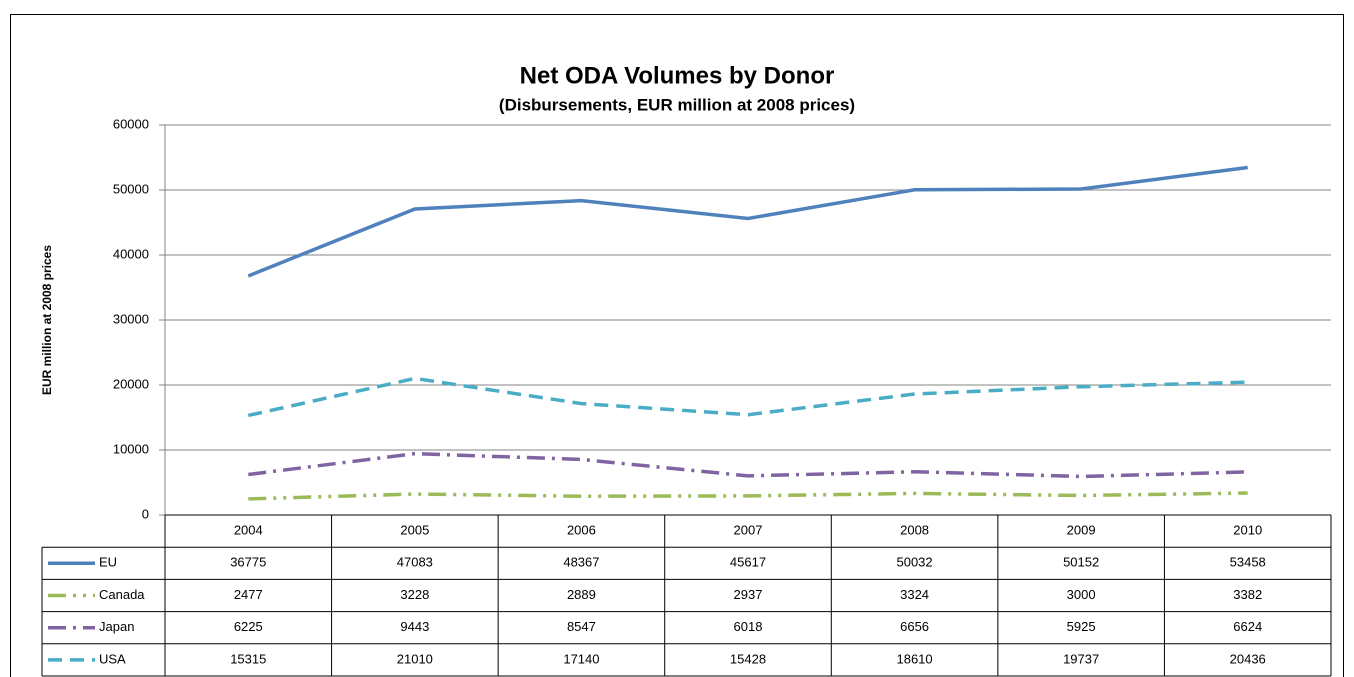 Image resolution: width=1354 pixels, height=677 pixels. Describe the element at coordinates (581, 626) in the screenshot. I see `table-value: 8547` at that location.